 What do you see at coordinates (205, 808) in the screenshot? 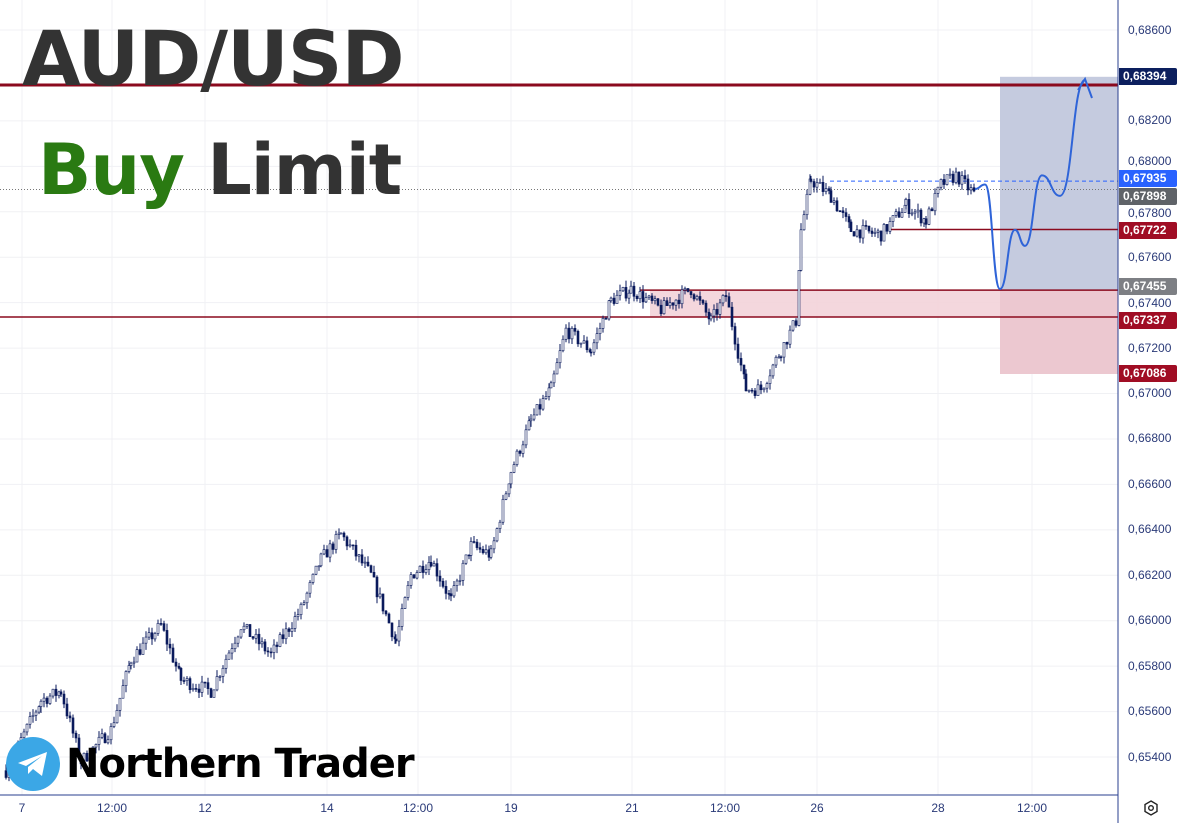
I see `time-tick-label: 12` at bounding box center [205, 808].